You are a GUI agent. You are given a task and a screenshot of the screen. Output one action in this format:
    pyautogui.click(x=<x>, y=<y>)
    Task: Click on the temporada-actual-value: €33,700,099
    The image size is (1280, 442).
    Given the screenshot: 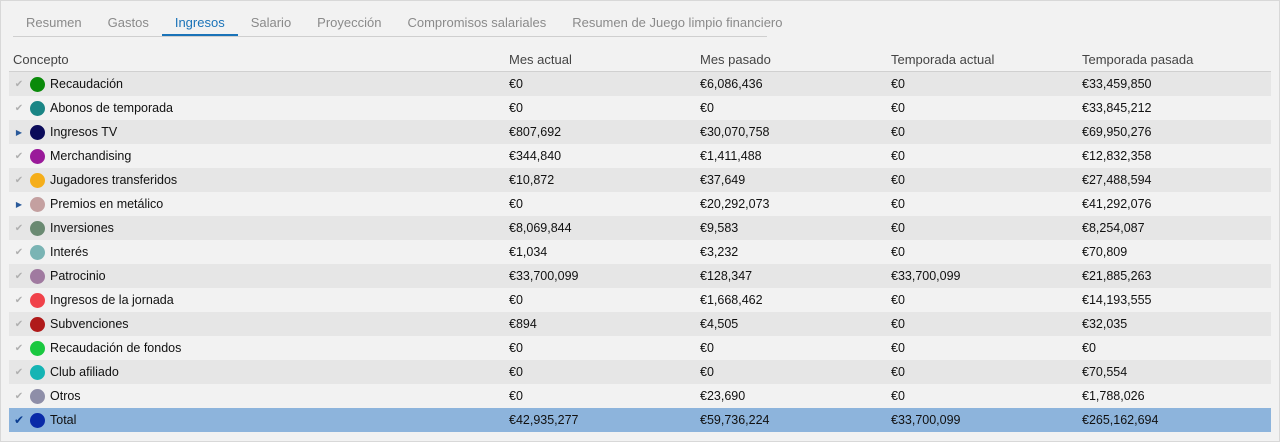 What is the action you would take?
    pyautogui.click(x=926, y=276)
    